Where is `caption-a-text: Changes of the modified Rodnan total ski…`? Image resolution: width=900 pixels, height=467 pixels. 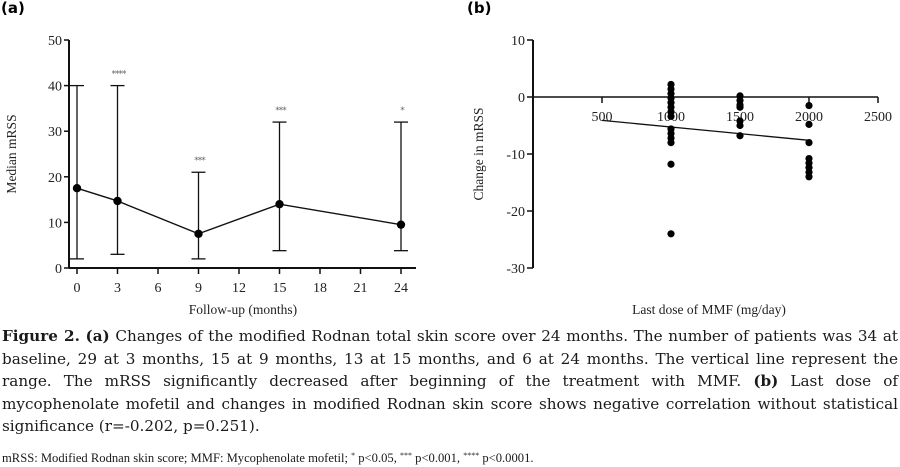
caption-a-text: Changes of the modified Rodnan total ski… is located at coordinates (450, 359).